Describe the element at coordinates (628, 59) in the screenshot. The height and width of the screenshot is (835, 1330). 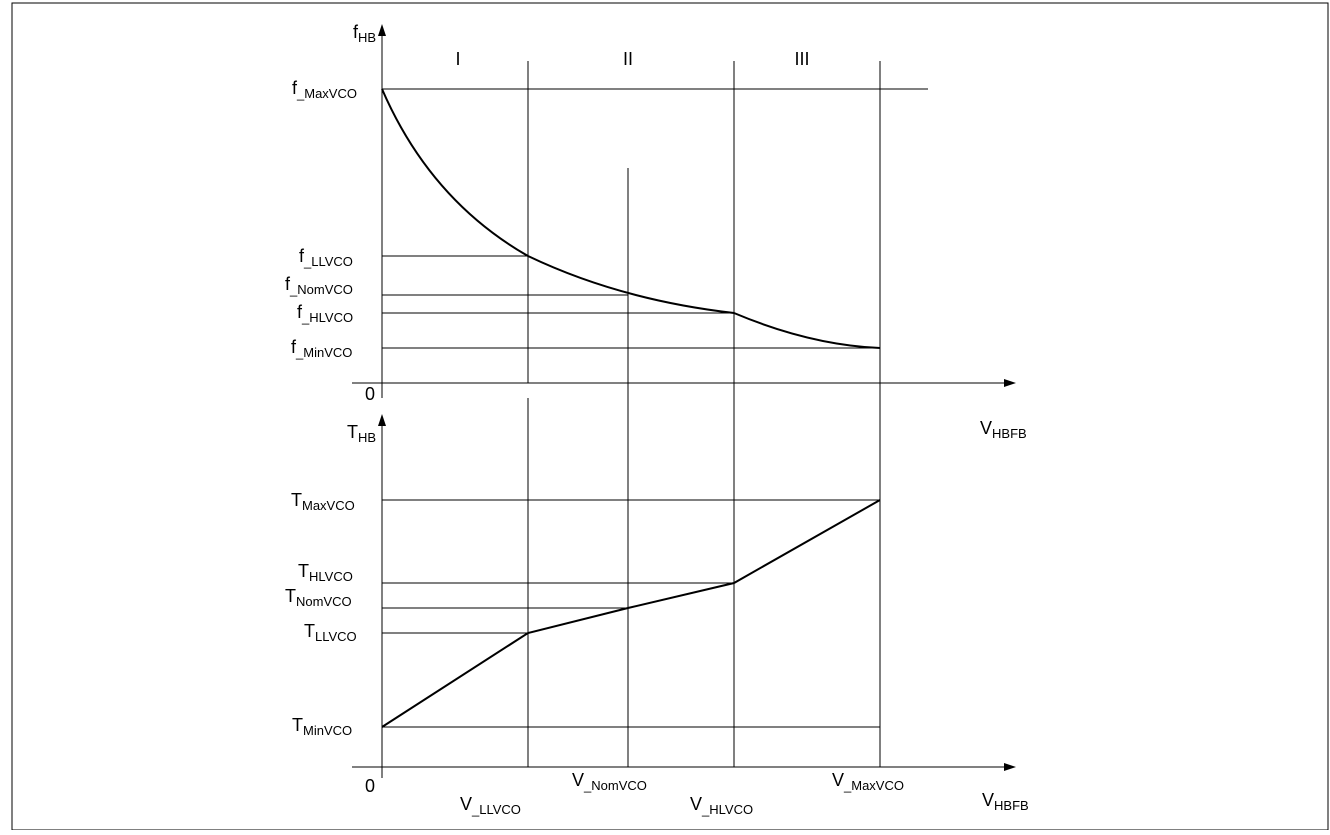
I see `region-label-2: II` at that location.